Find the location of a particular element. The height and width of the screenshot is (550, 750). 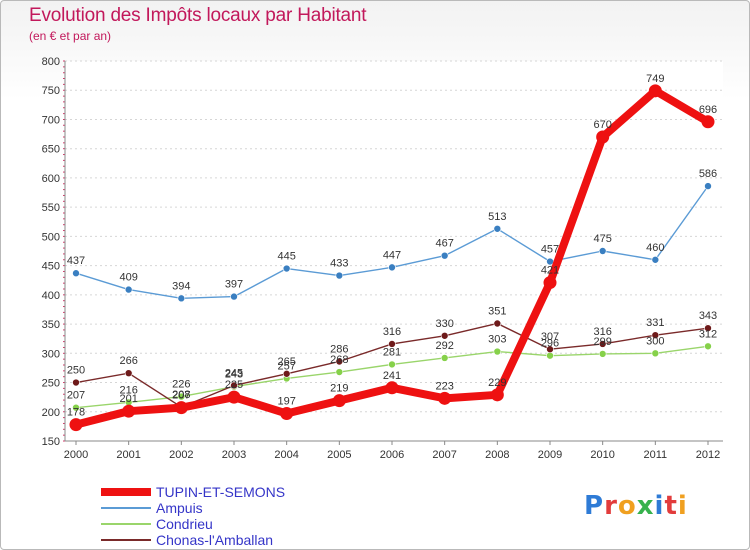

y-tick-label: 550 is located at coordinates (51, 208).